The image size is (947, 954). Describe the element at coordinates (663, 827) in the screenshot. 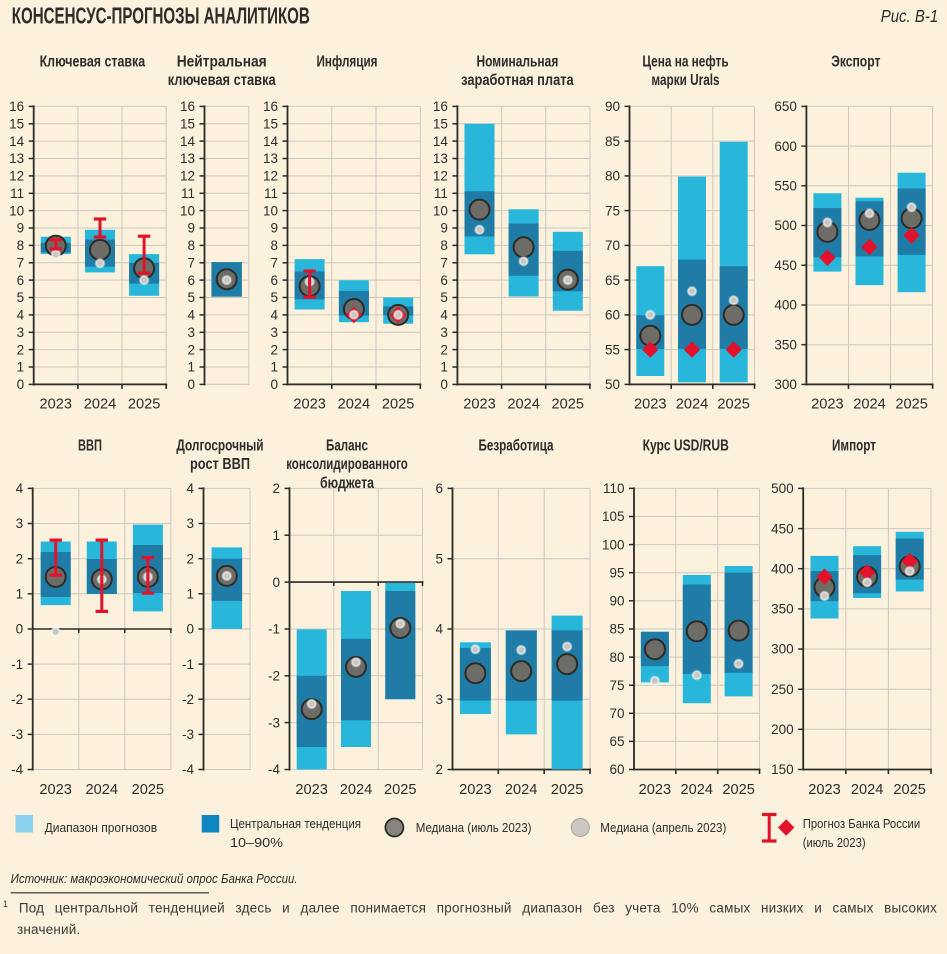

I see `svg-text: Медиана (апрель 2023)` at that location.